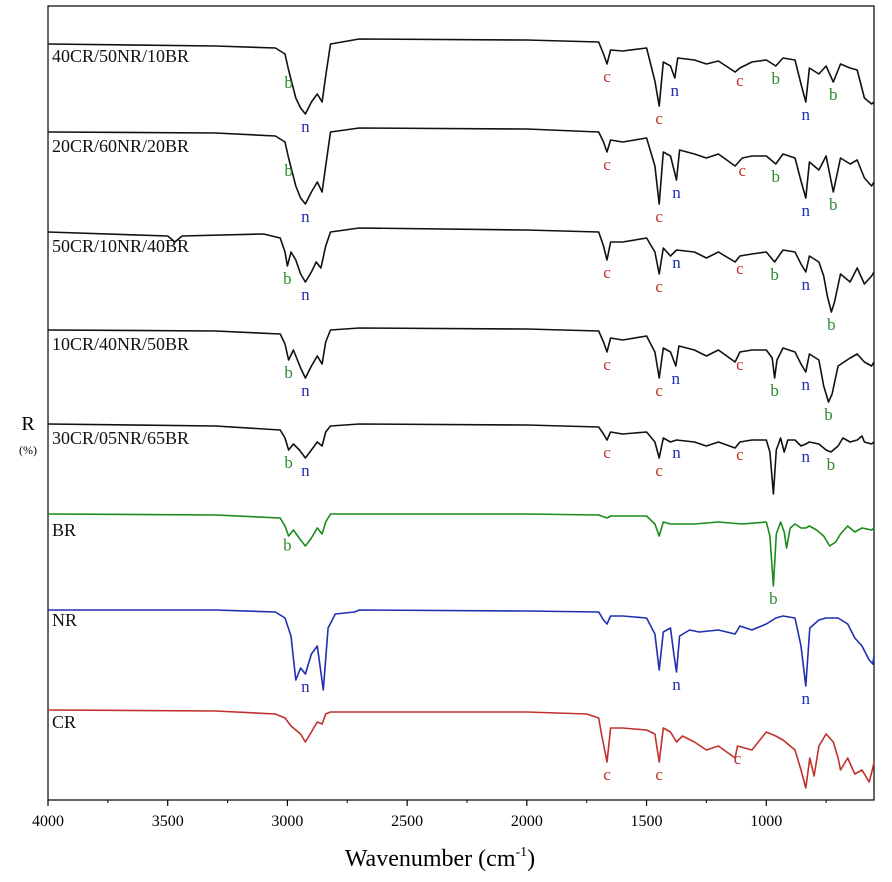  Describe the element at coordinates (64, 530) in the screenshot. I see `series-label-br: BR` at that location.